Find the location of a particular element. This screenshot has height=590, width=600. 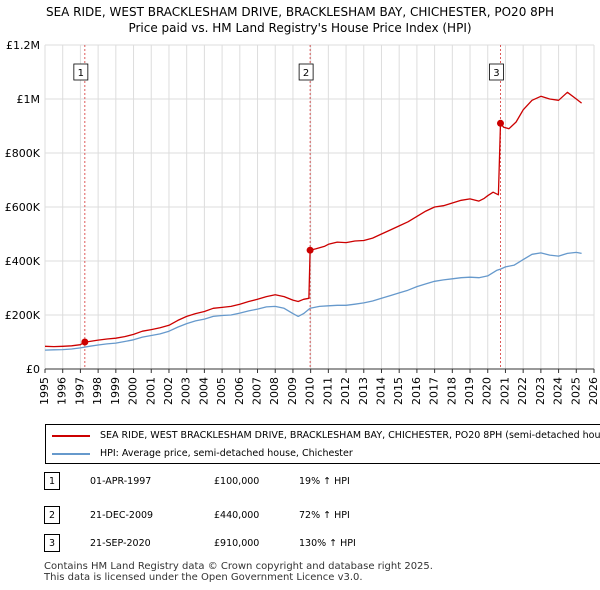

x-tick-label: 2025 is located at coordinates (575, 391).